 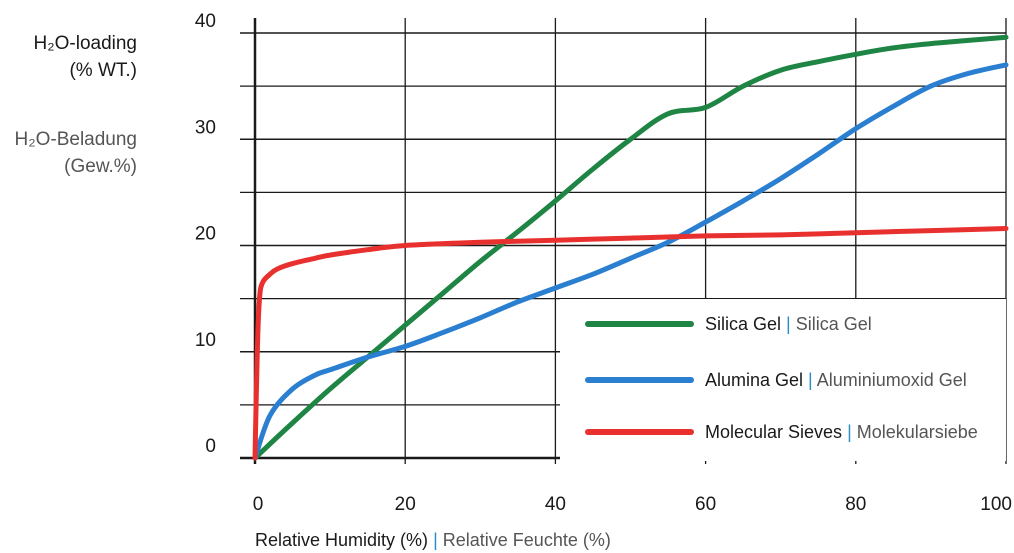 I want to click on y-tick-label: 0, so click(x=210, y=446).